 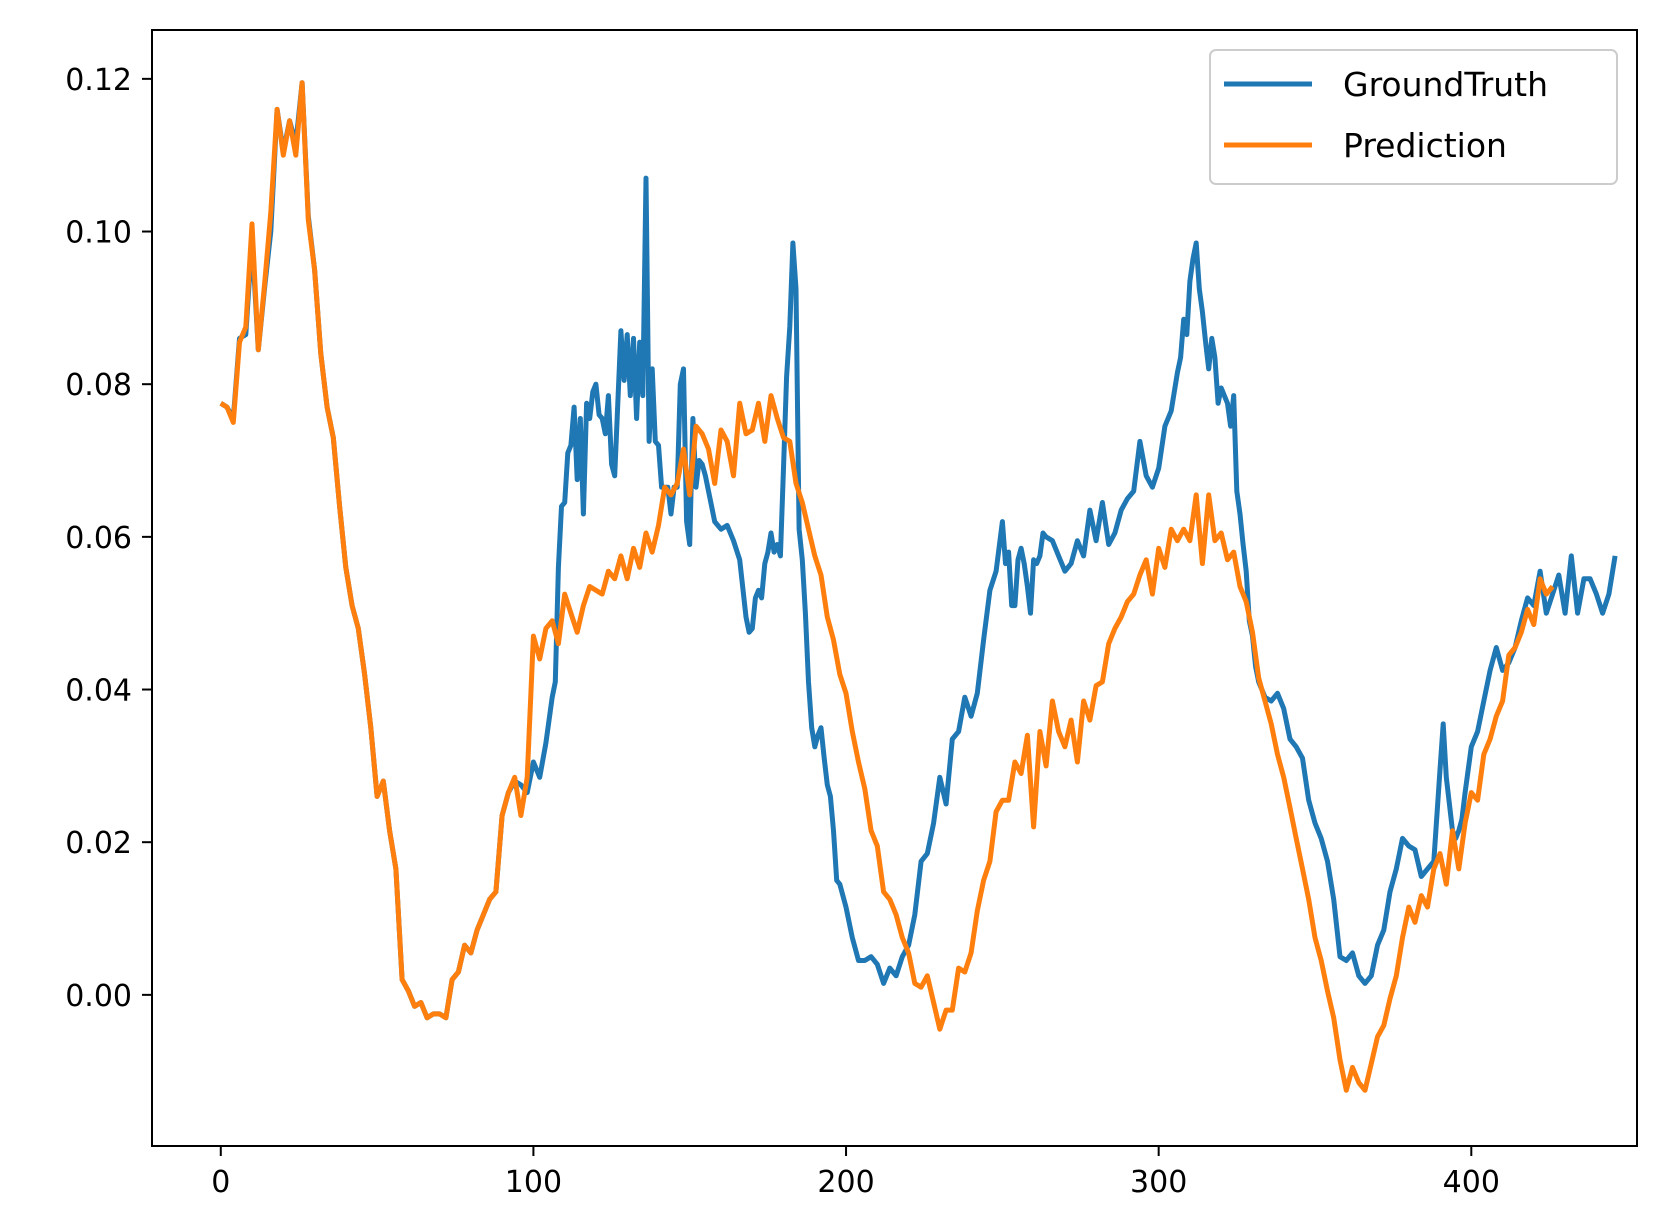 What do you see at coordinates (1158, 1182) in the screenshot?
I see `x-tick-label: 300` at bounding box center [1158, 1182].